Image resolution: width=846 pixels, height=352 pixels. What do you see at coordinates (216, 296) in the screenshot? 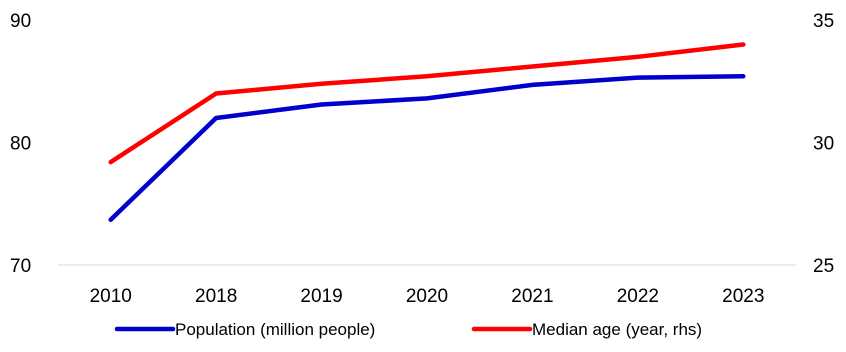
I see `x-tick-label: 2018` at bounding box center [216, 296].